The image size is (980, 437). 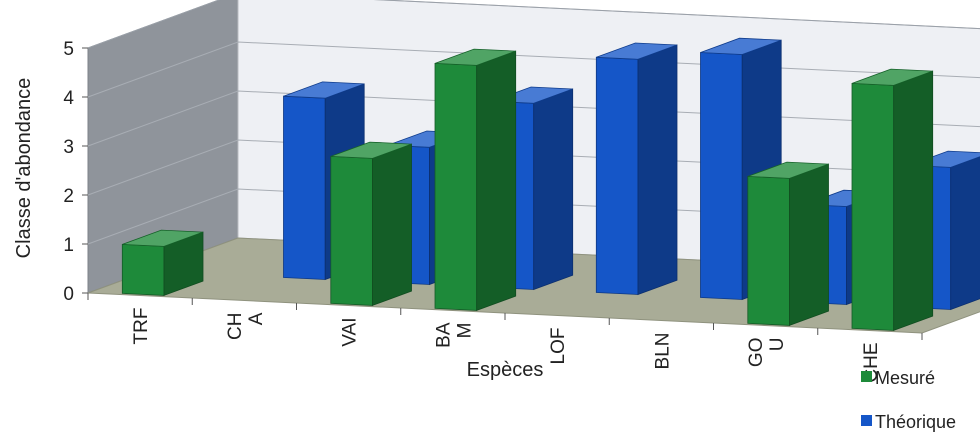 I want to click on y-tick-label: 5, so click(x=68, y=49).